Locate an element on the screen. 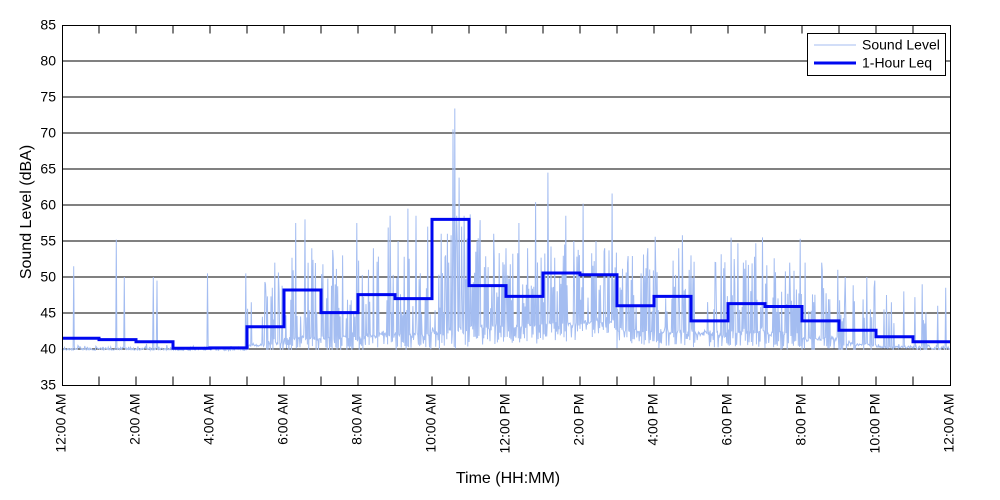 The height and width of the screenshot is (500, 1000). svg-text: 4:00 PM is located at coordinates (653, 420).